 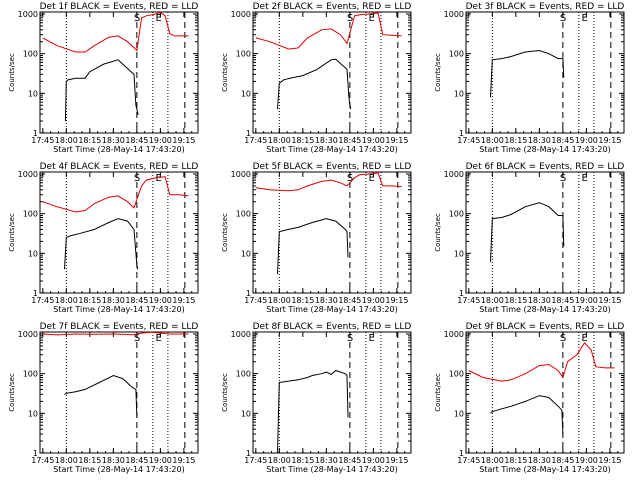 I want to click on plot-title: Det 2f BLACK = Events, RED = LLD, so click(x=332, y=7).